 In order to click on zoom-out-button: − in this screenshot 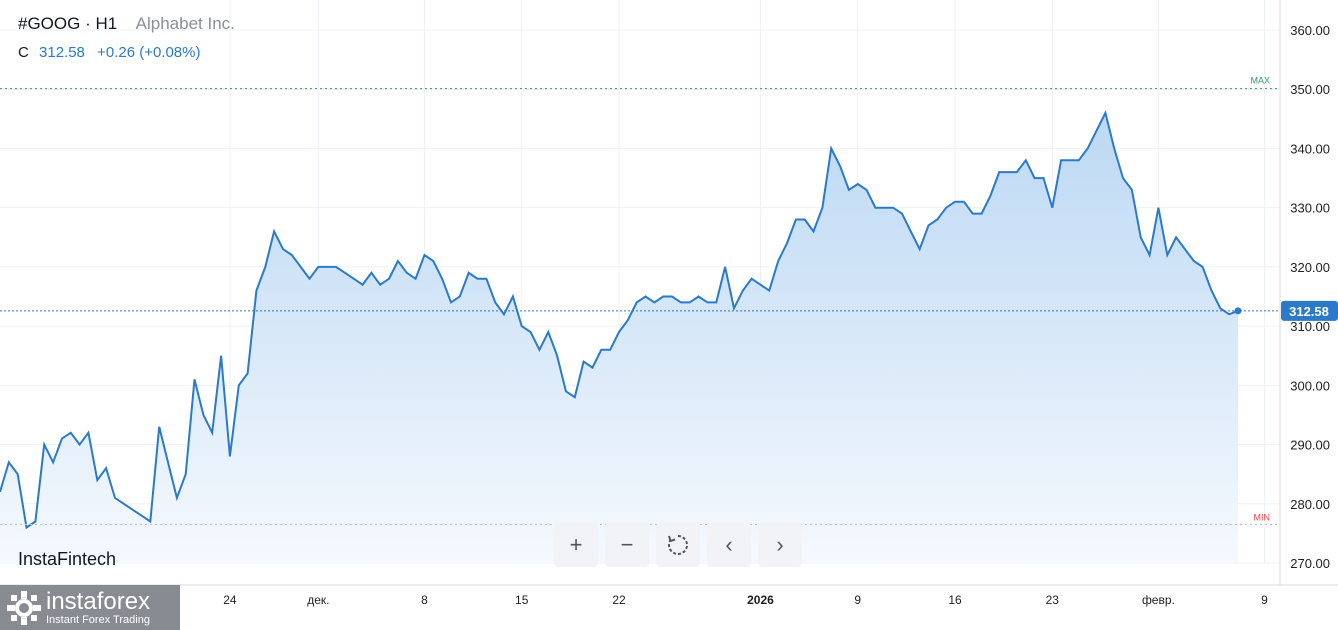, I will do `click(627, 545)`.